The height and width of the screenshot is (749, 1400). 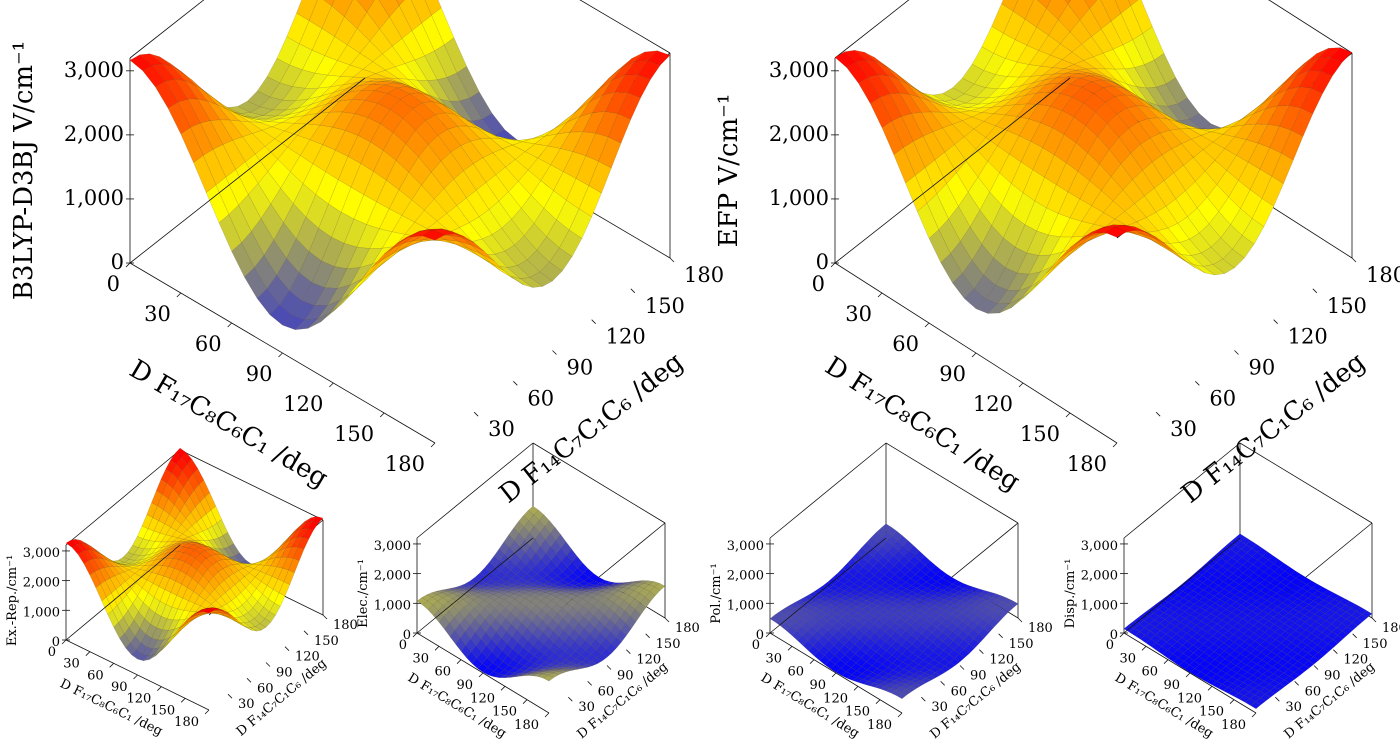 What do you see at coordinates (228, 424) in the screenshot?
I see `x-axis-label: D F₁₇C₈C₆C₁ /deg` at bounding box center [228, 424].